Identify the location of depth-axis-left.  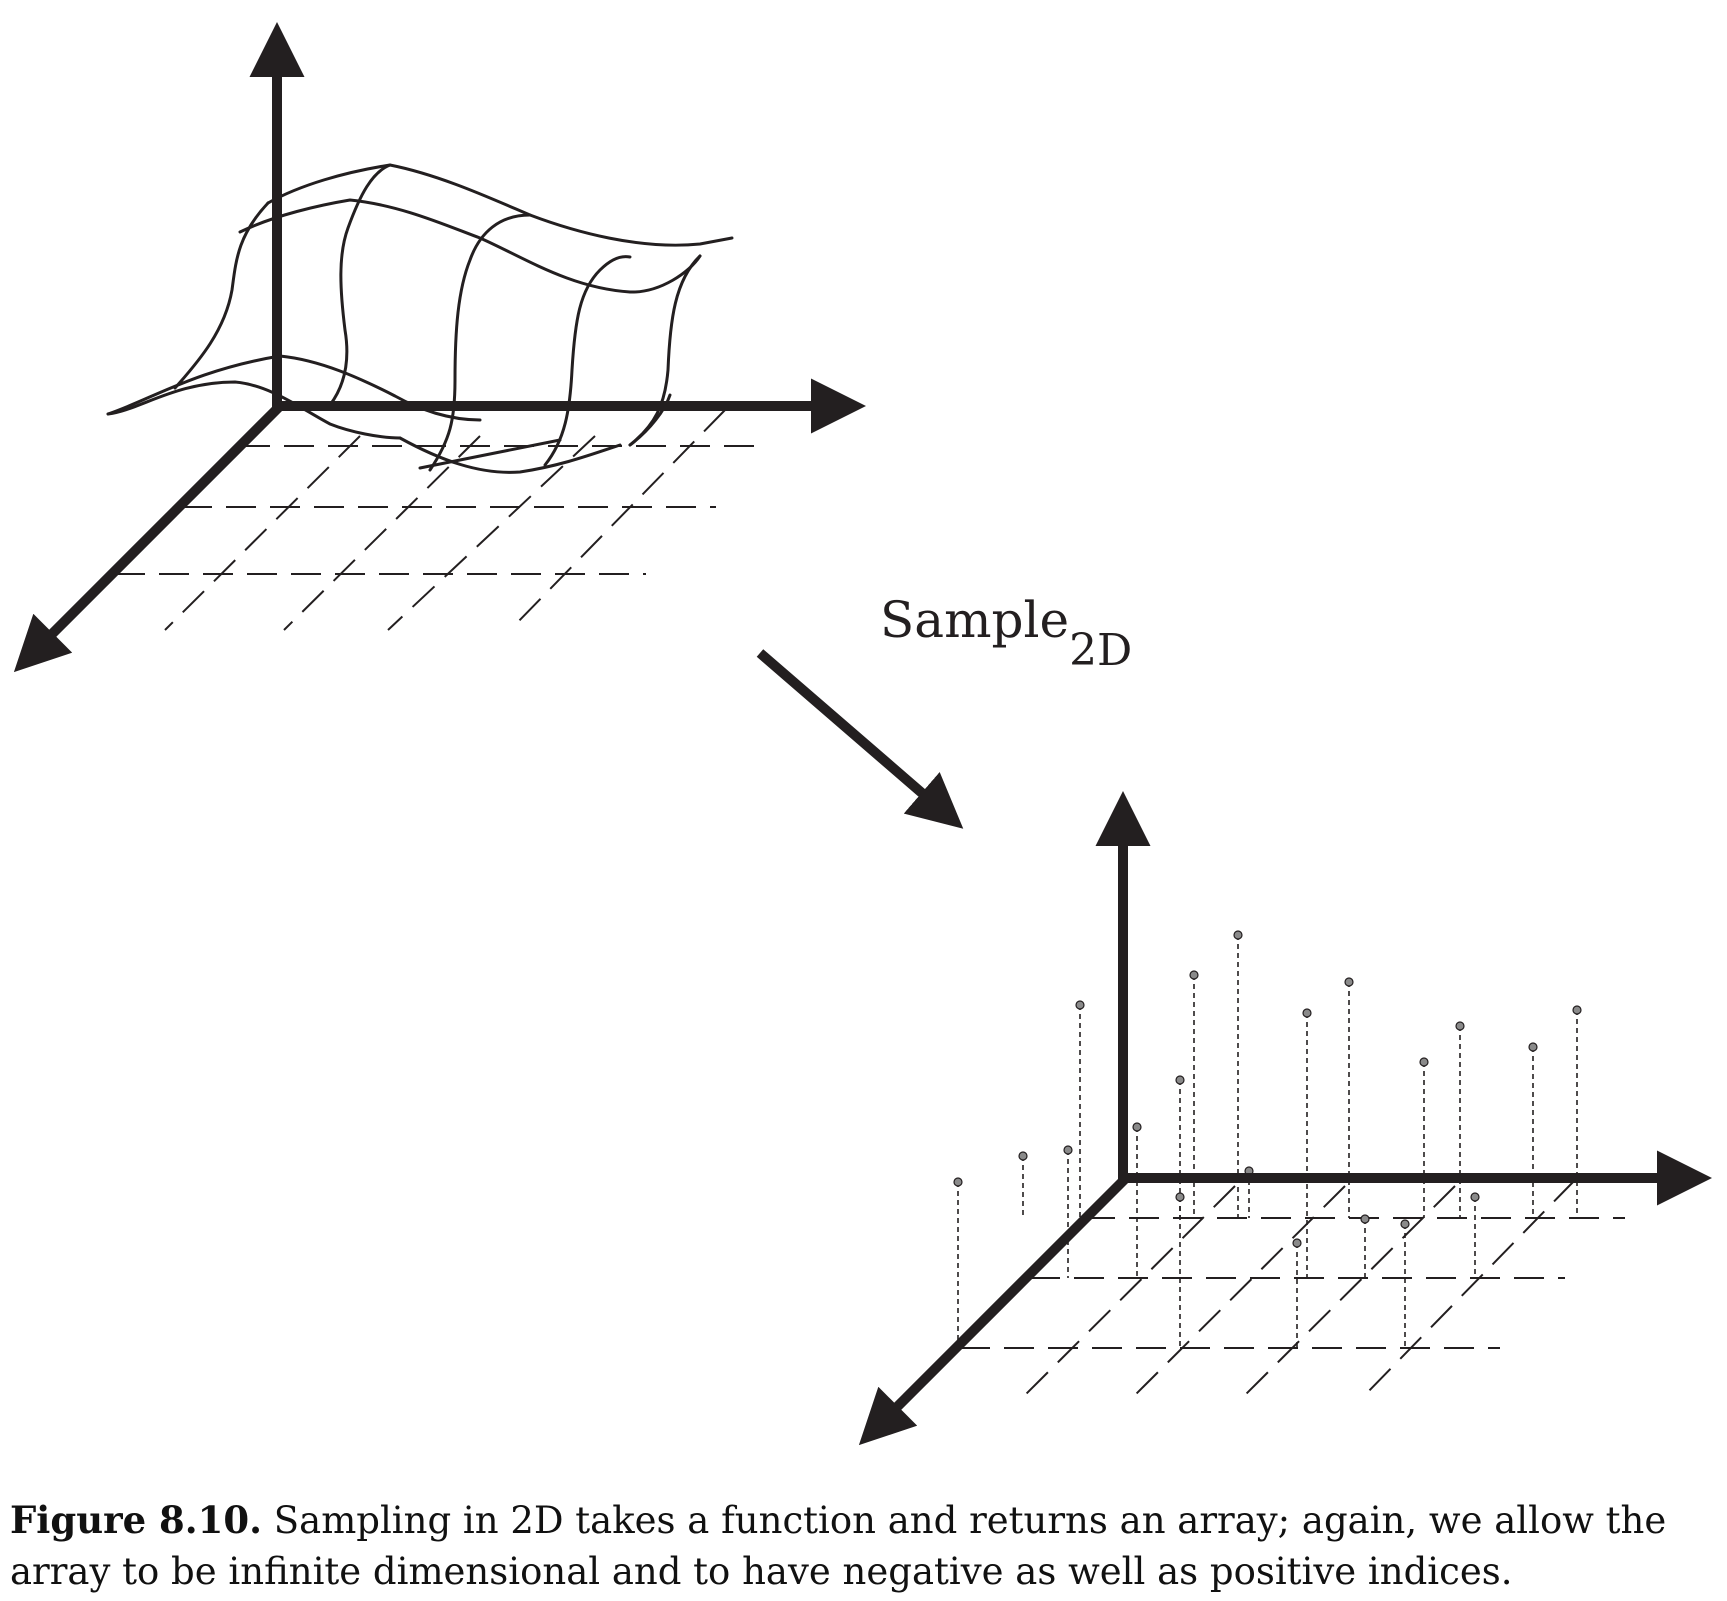
(148, 537).